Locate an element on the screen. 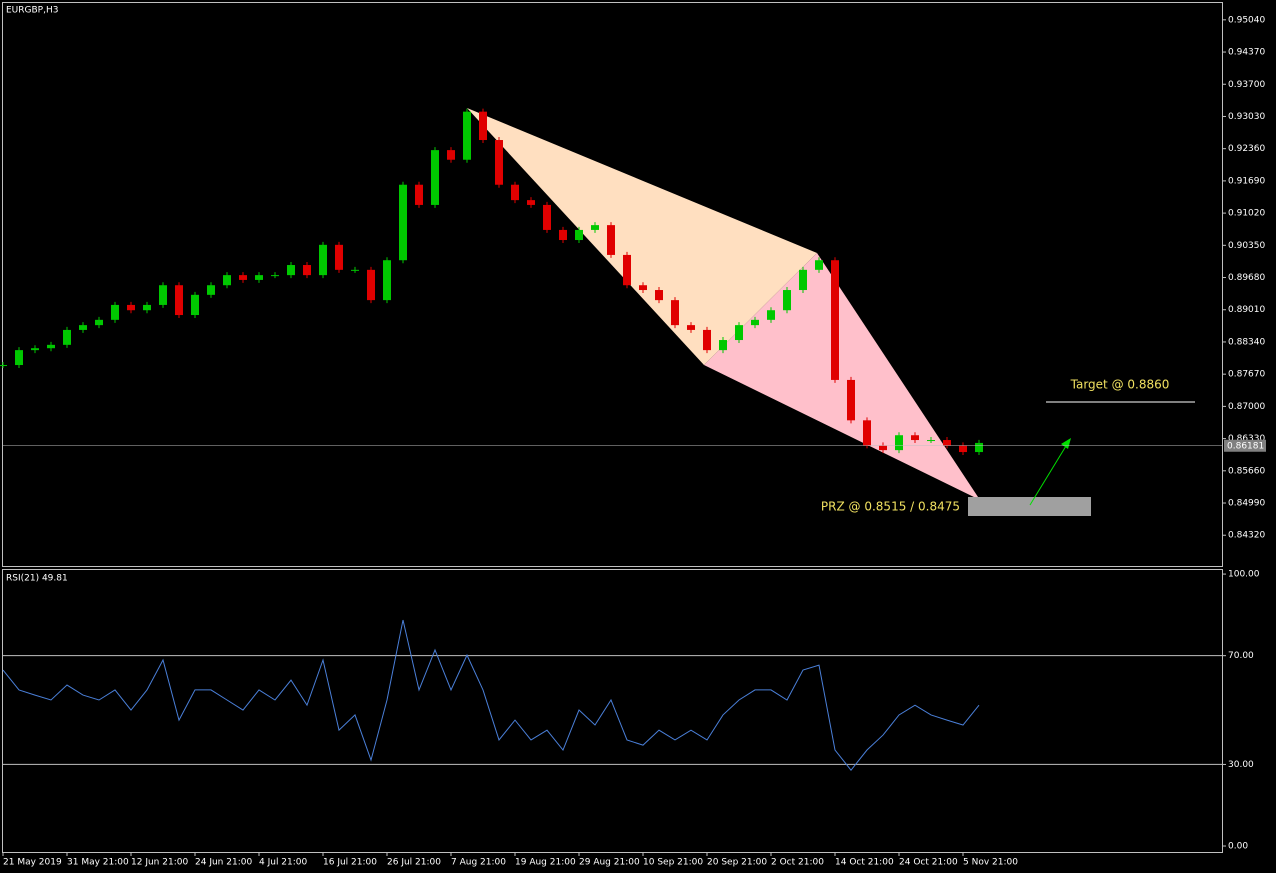 The width and height of the screenshot is (1276, 873). price-tag is located at coordinates (1245, 445).